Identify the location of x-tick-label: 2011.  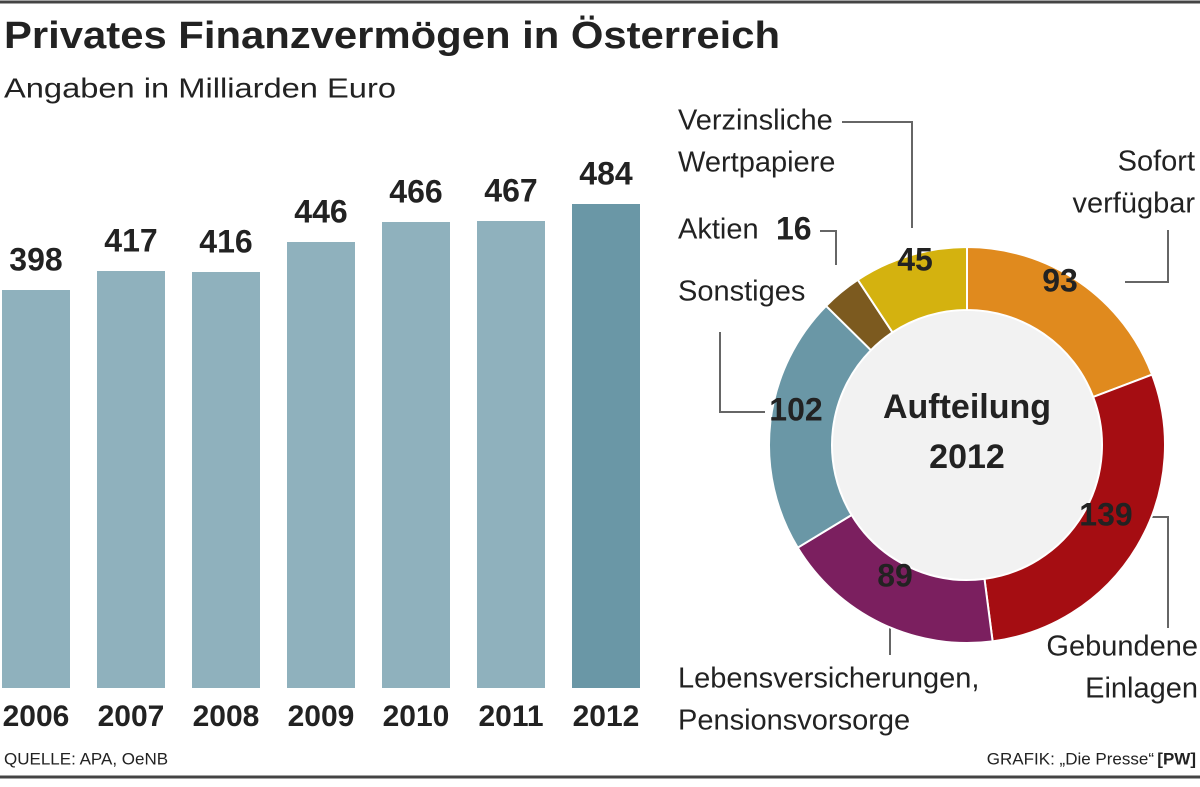
(510, 716).